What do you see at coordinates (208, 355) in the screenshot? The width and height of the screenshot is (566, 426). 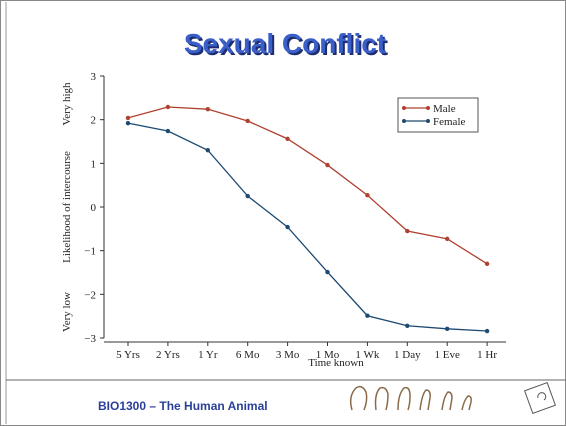 I see `x-tick-label: 1 Yr` at bounding box center [208, 355].